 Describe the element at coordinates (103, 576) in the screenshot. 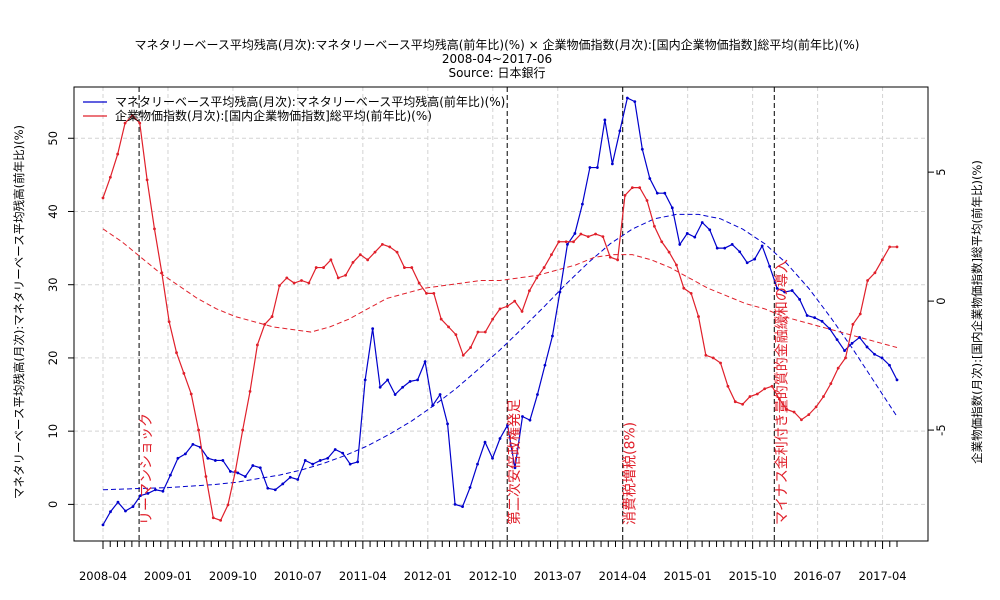

I see `x-tick-label: 2008-04` at that location.